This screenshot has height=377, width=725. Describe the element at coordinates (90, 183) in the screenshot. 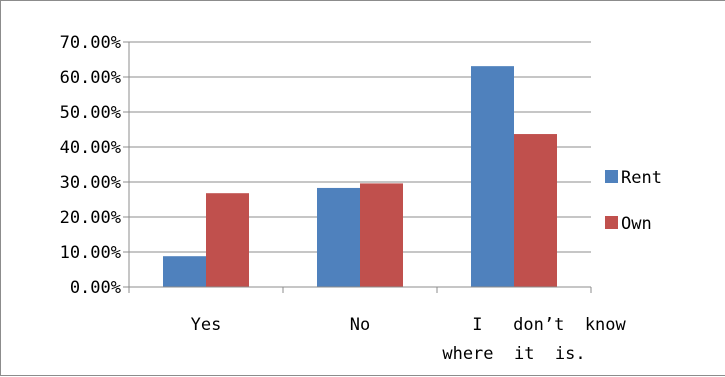

I see `y-tick-label: 30.00%` at that location.